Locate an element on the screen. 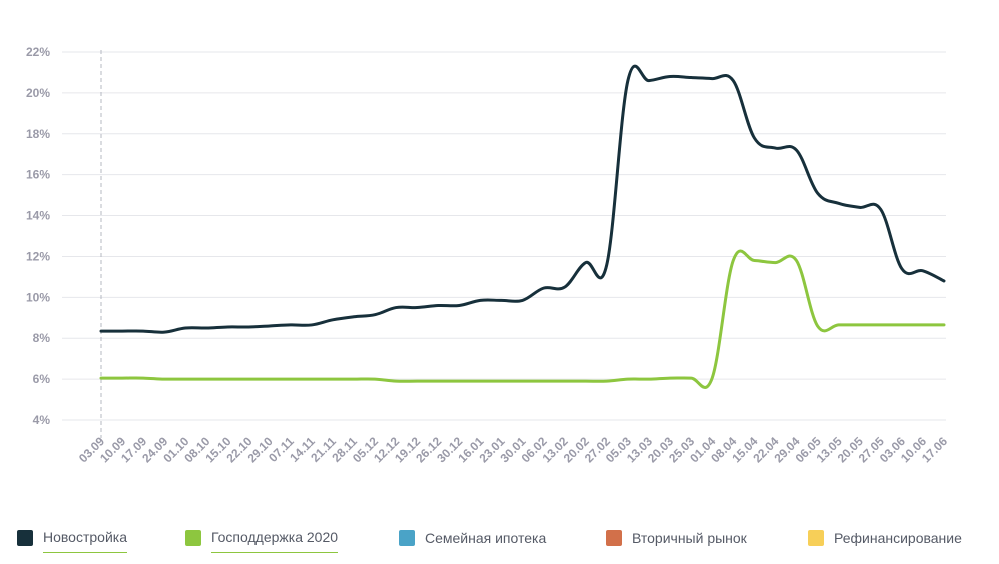 This screenshot has height=564, width=999. y-tick-label: 22% is located at coordinates (38, 52).